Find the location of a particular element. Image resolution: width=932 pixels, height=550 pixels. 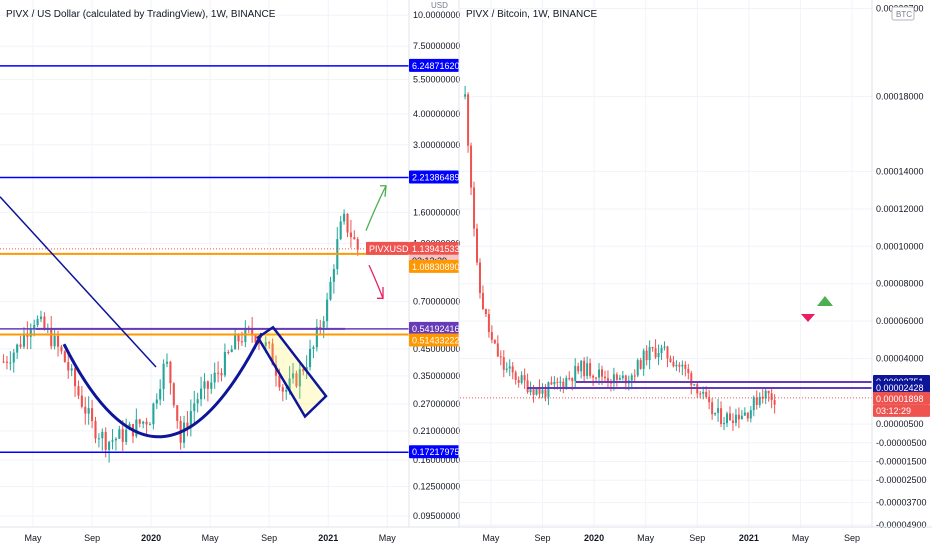

descending-trendline is located at coordinates (78, 282).